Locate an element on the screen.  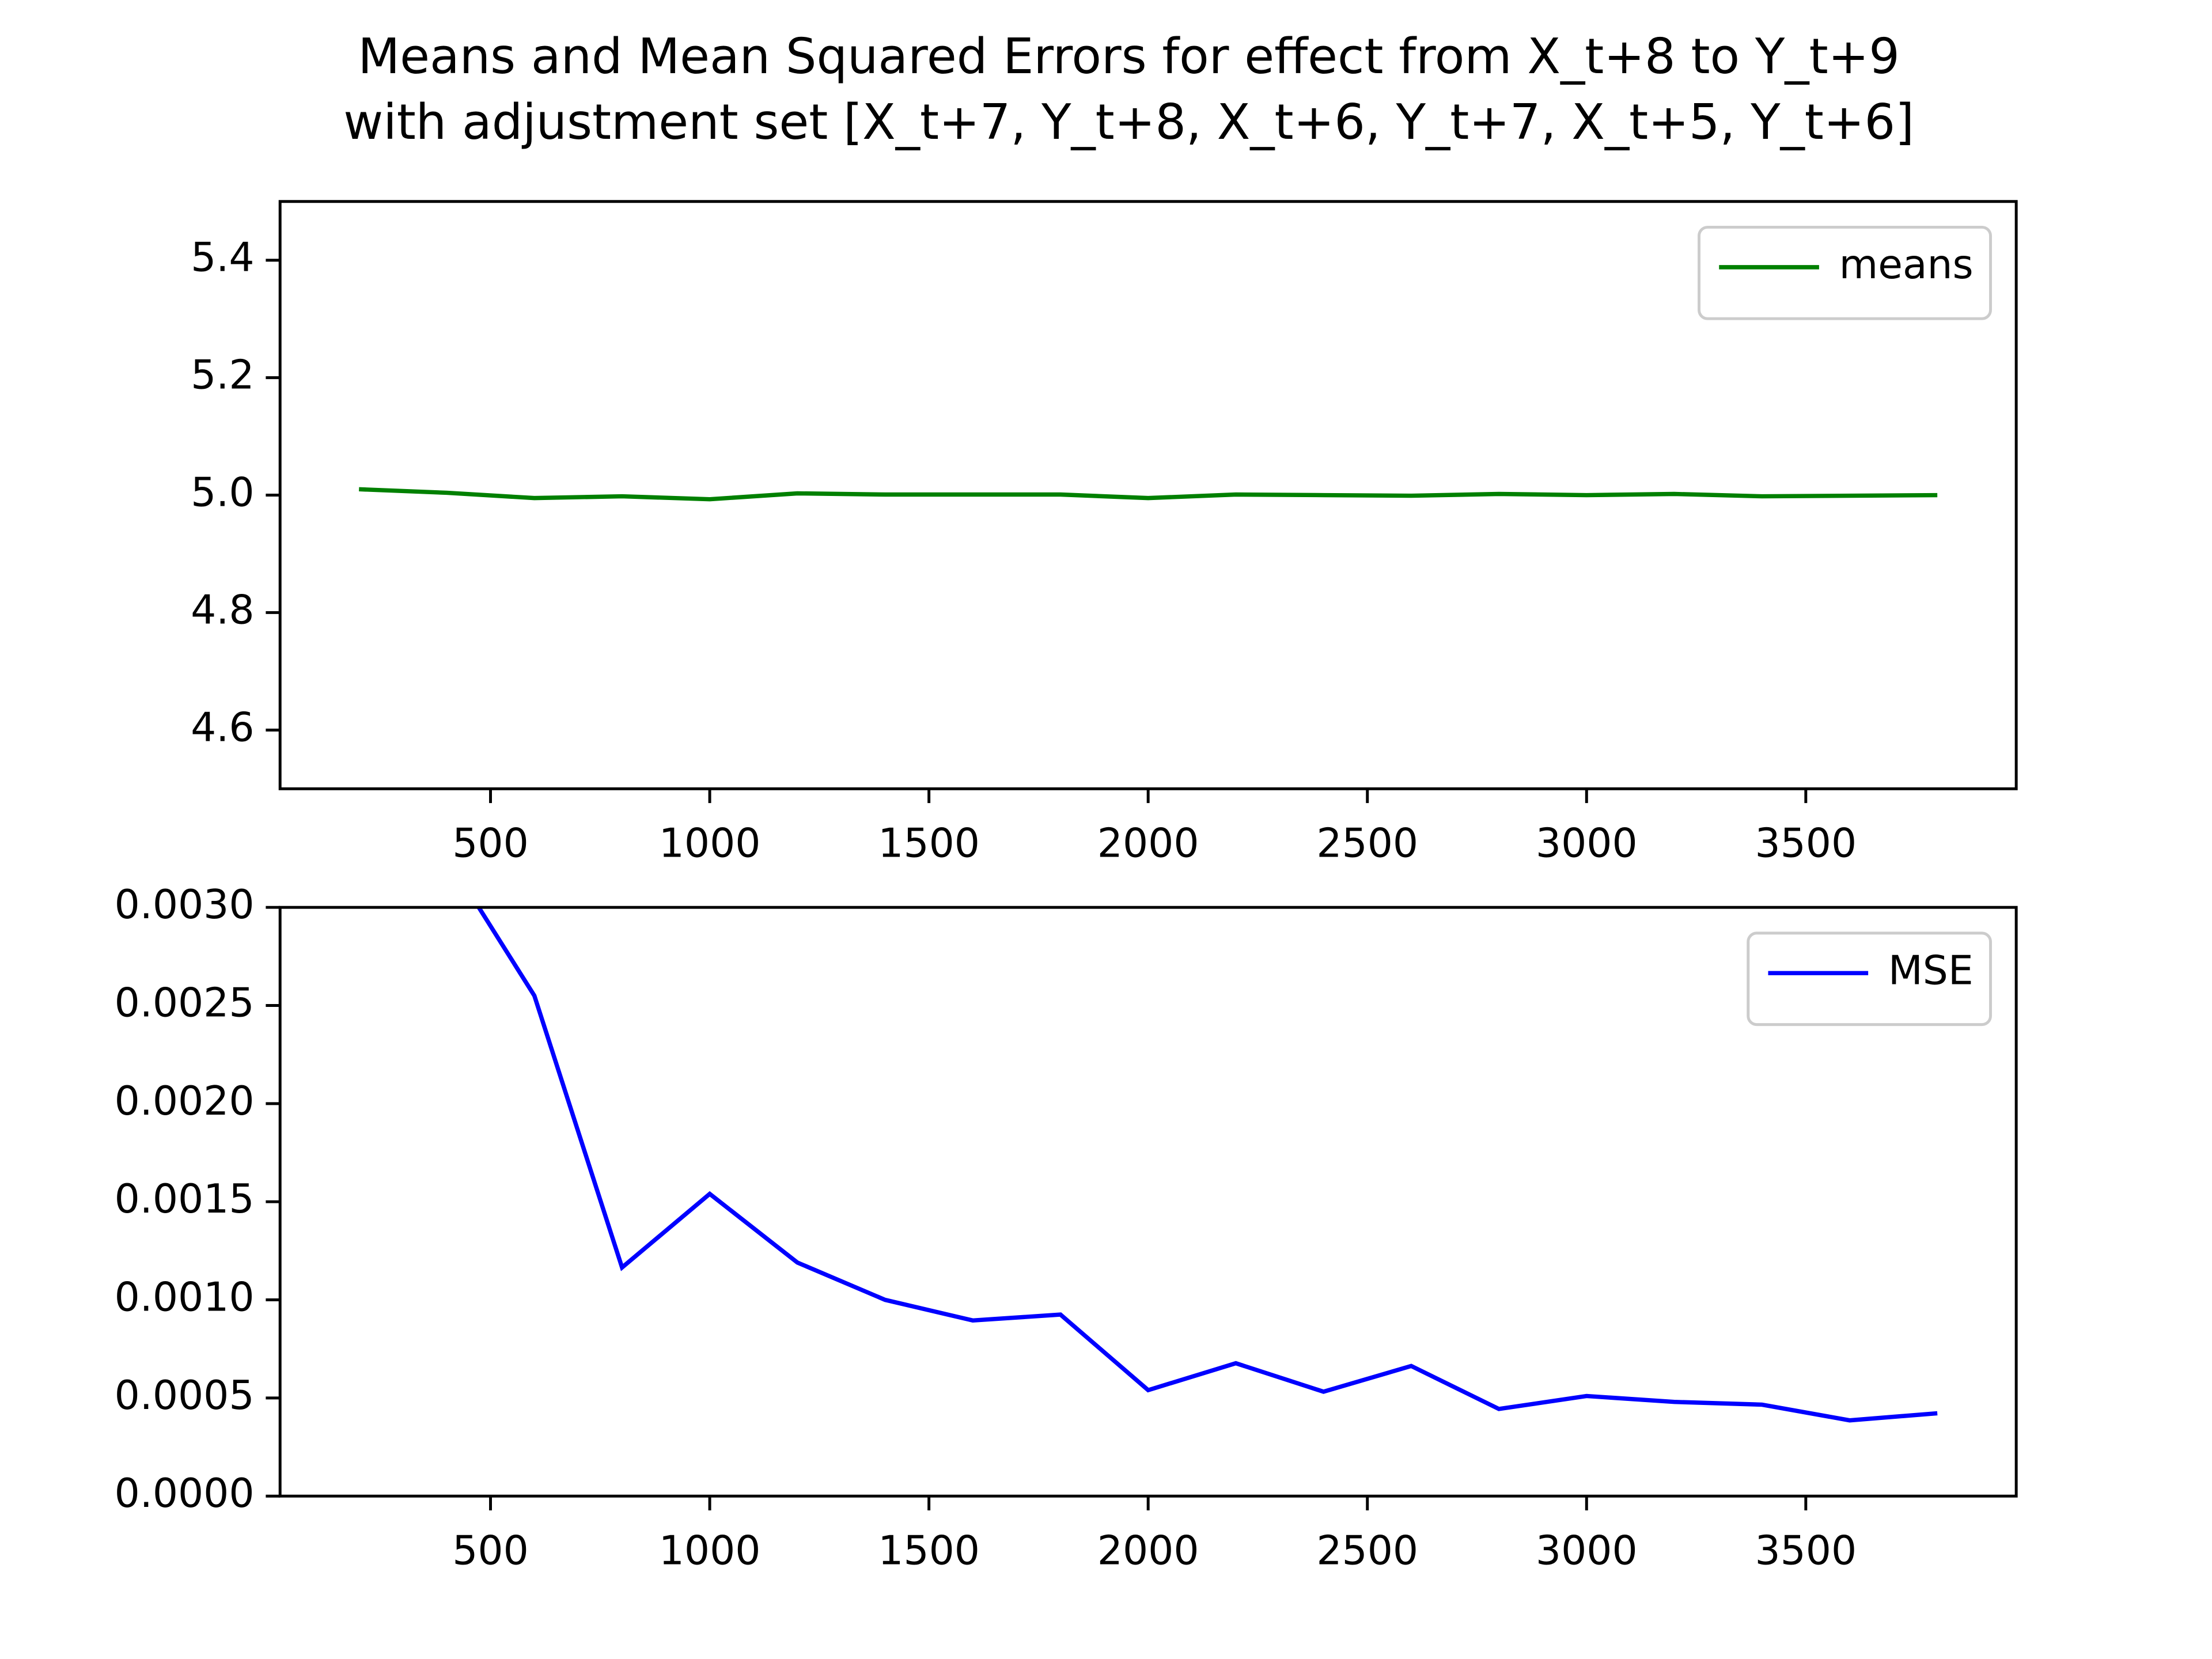
y-tick-label: 0.0025 is located at coordinates (185, 1003).